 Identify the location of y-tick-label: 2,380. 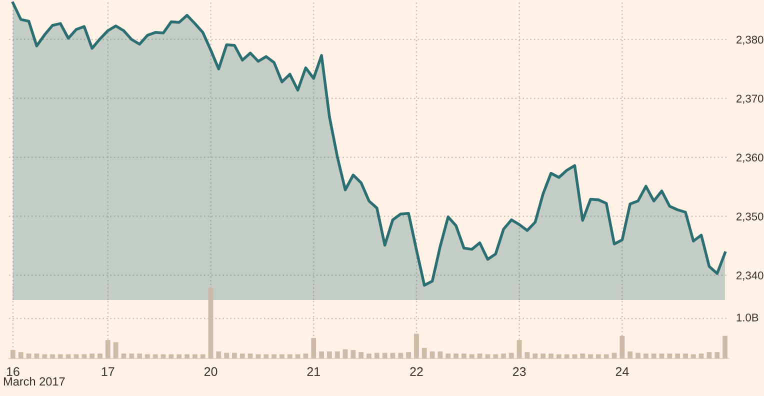
(750, 40).